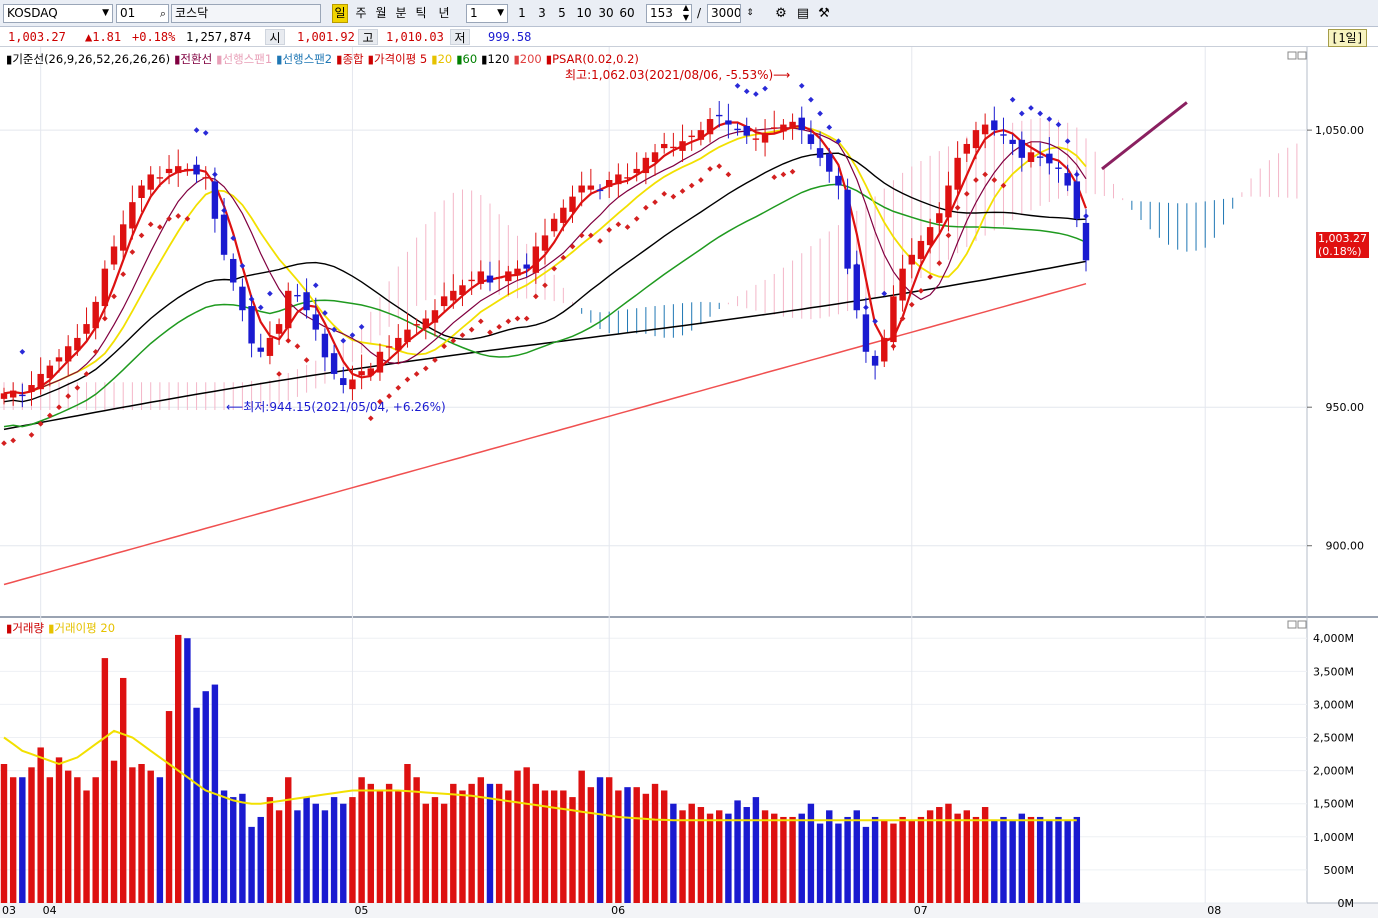 Image resolution: width=1378 pixels, height=918 pixels. I want to click on interval-10-button: 10, so click(584, 13).